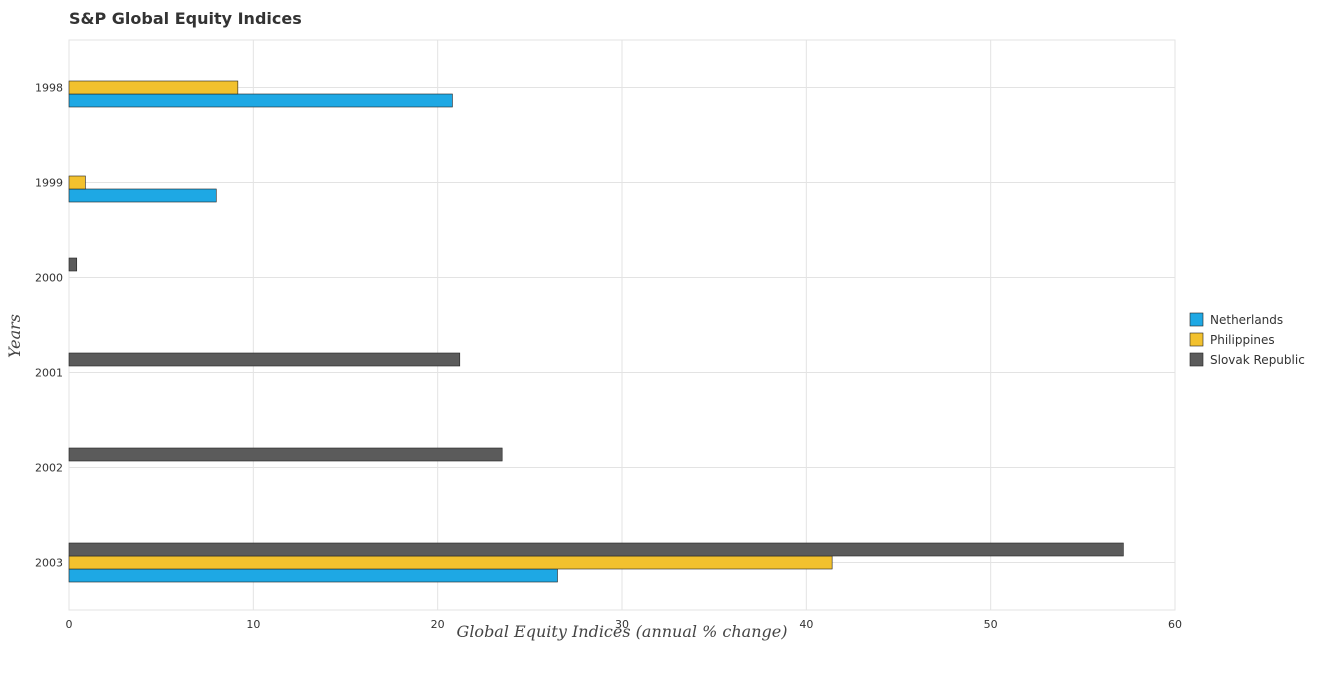  I want to click on x-tick-label: 20, so click(438, 624).